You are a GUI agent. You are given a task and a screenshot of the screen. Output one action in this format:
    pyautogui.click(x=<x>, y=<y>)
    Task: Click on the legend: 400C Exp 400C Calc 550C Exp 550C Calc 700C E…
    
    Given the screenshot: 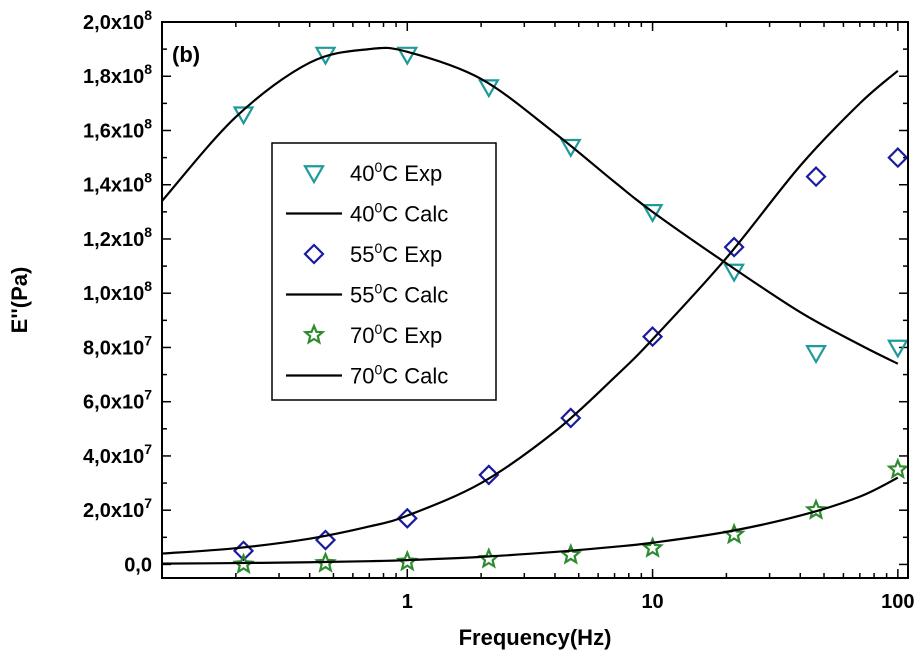 What is the action you would take?
    pyautogui.click(x=384, y=271)
    